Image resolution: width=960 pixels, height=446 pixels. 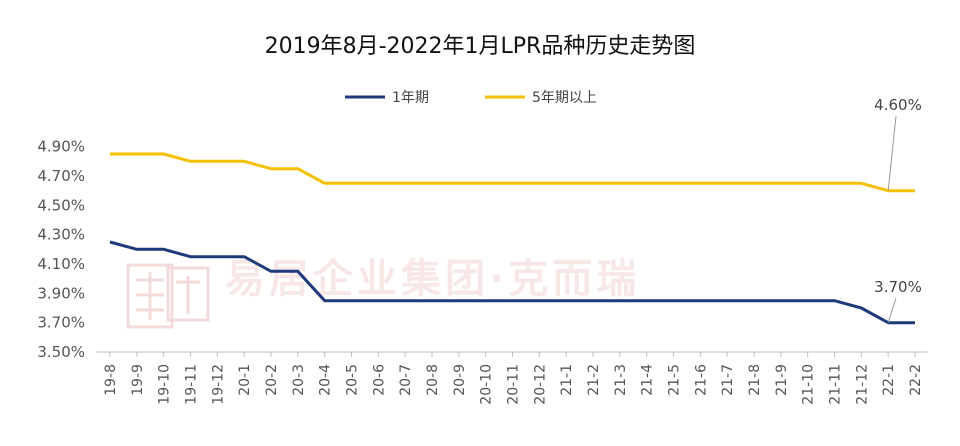 What do you see at coordinates (471, 98) in the screenshot?
I see `legend: 1年期 5年期以上` at bounding box center [471, 98].